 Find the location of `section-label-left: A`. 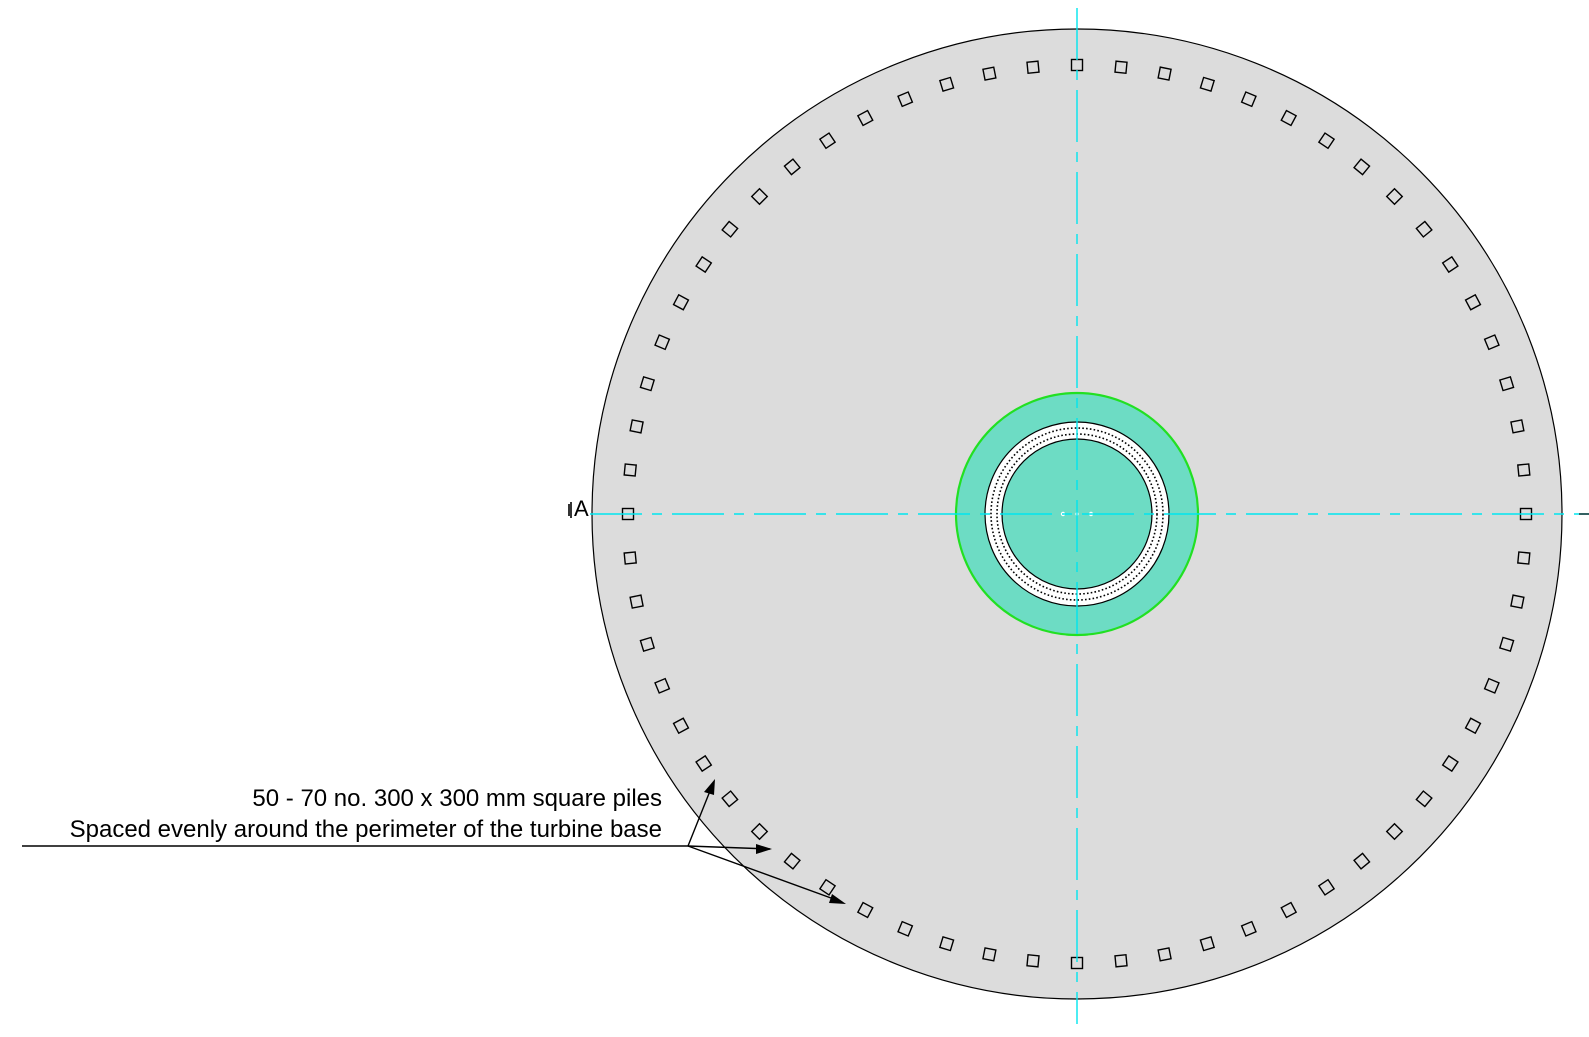

section-label-left: A is located at coordinates (581, 508).